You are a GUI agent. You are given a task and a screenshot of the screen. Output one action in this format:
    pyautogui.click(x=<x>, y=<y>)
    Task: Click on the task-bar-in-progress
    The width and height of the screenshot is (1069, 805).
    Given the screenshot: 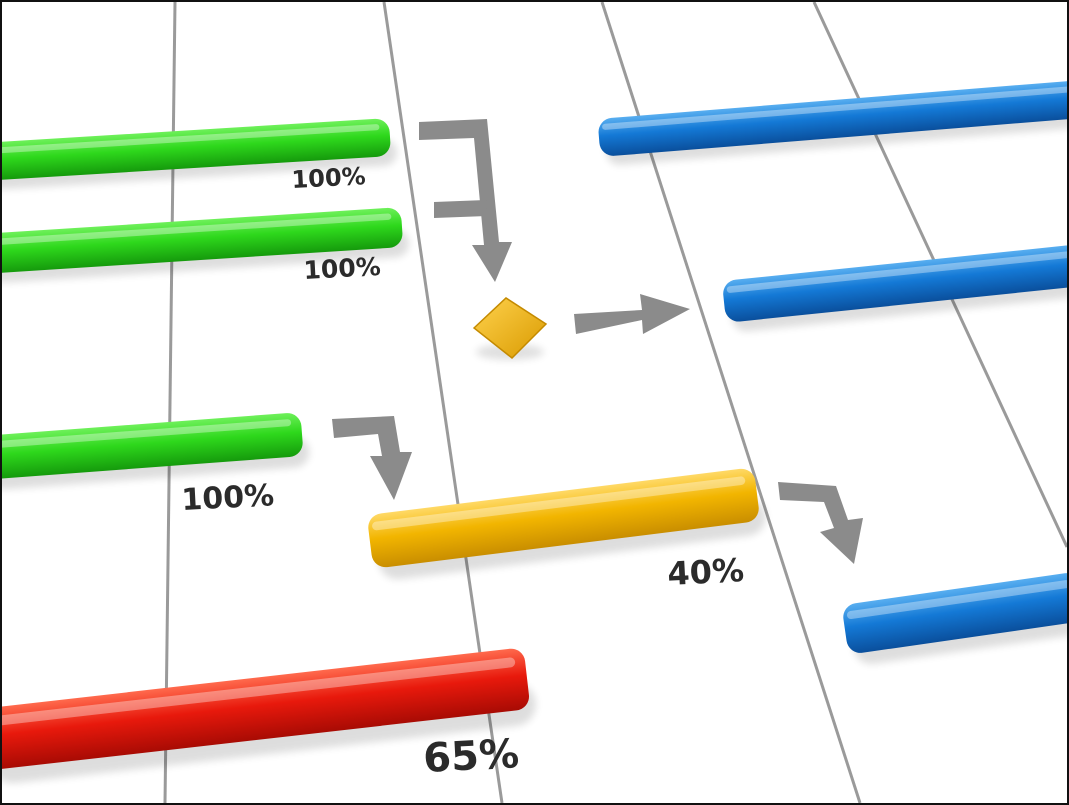 What is the action you would take?
    pyautogui.click(x=567, y=524)
    